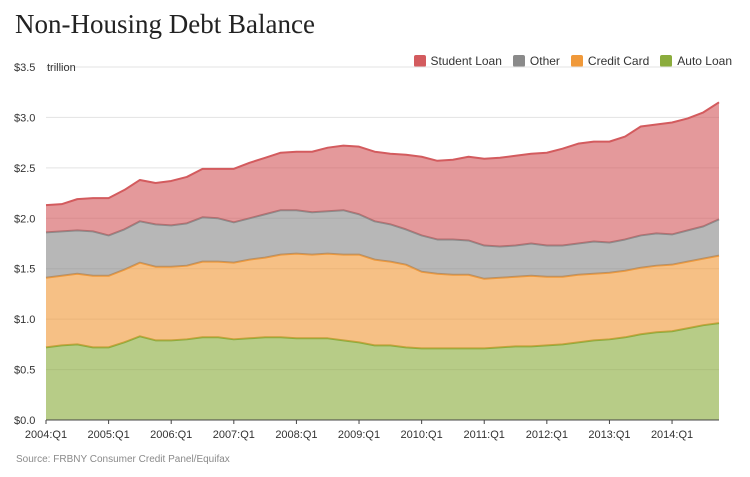  What do you see at coordinates (547, 435) in the screenshot?
I see `x-tick-label: 2012:Q1` at bounding box center [547, 435].